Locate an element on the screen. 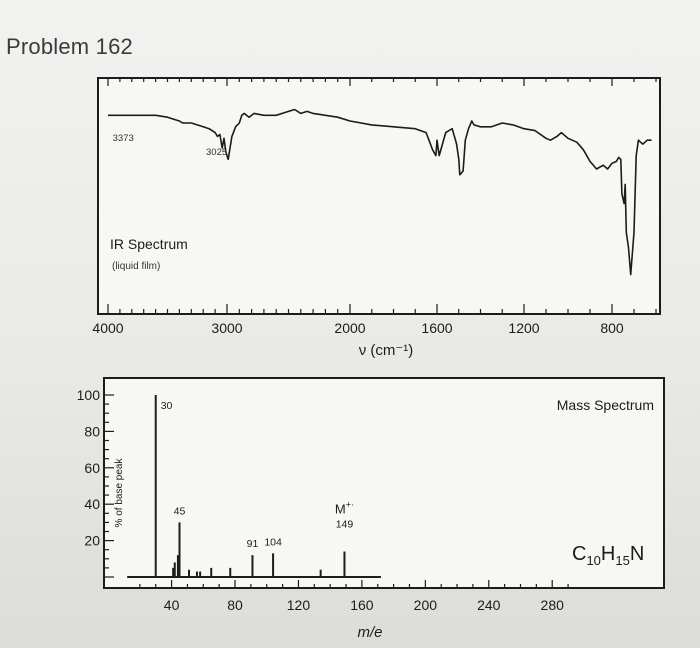 Image resolution: width=700 pixels, height=648 pixels. ir-subtitle: (liquid film) is located at coordinates (136, 266).